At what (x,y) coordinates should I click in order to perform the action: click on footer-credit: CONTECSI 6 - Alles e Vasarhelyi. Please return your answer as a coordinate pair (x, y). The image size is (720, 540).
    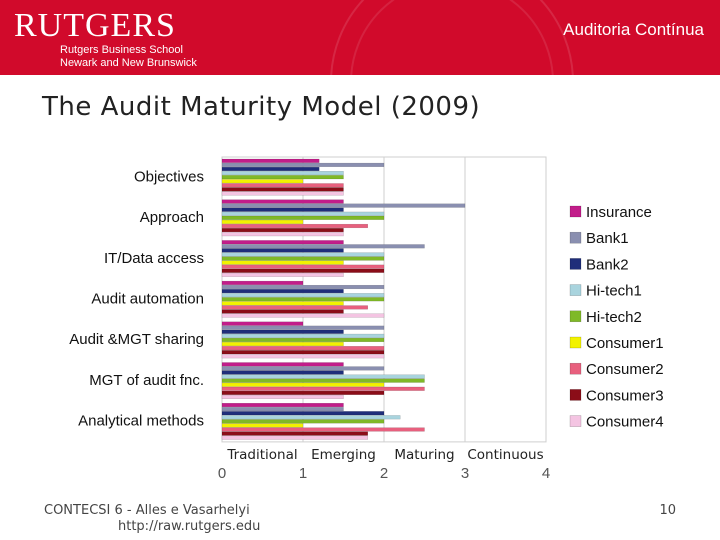
    Looking at the image, I should click on (147, 510).